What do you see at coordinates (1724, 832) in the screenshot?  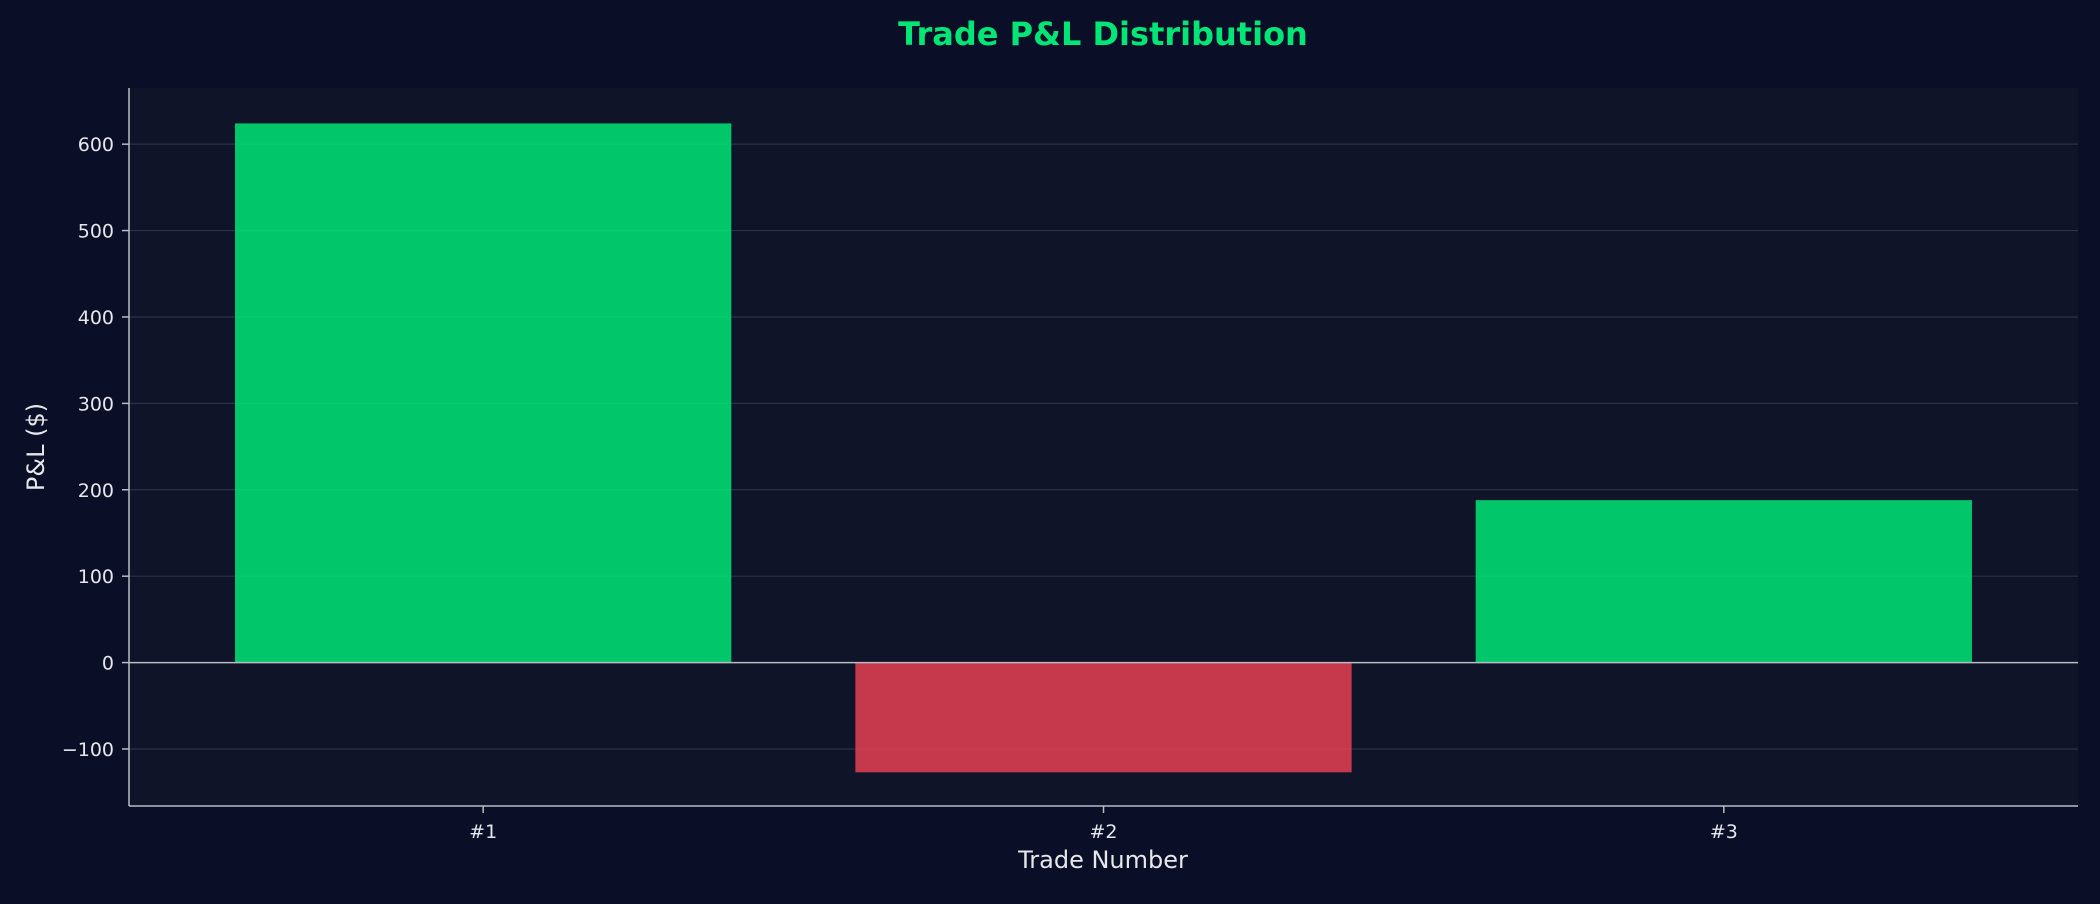 I see `x-tick-label: #3` at bounding box center [1724, 832].